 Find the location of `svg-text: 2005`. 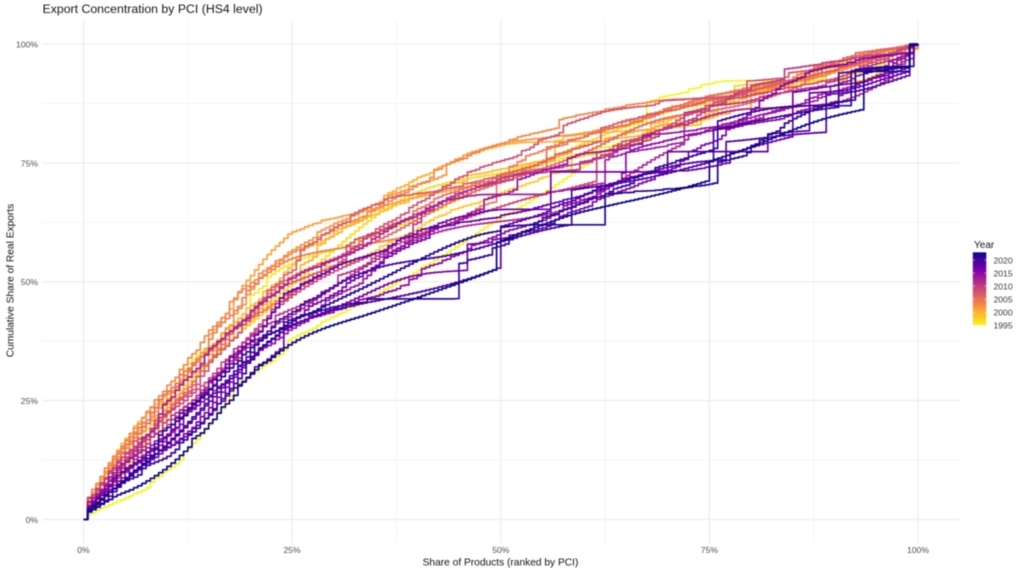

svg-text: 2005 is located at coordinates (1003, 300).